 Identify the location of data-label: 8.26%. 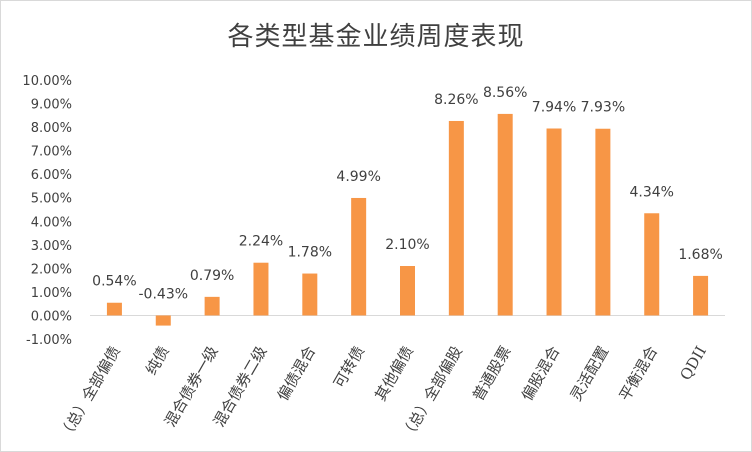
(456, 100).